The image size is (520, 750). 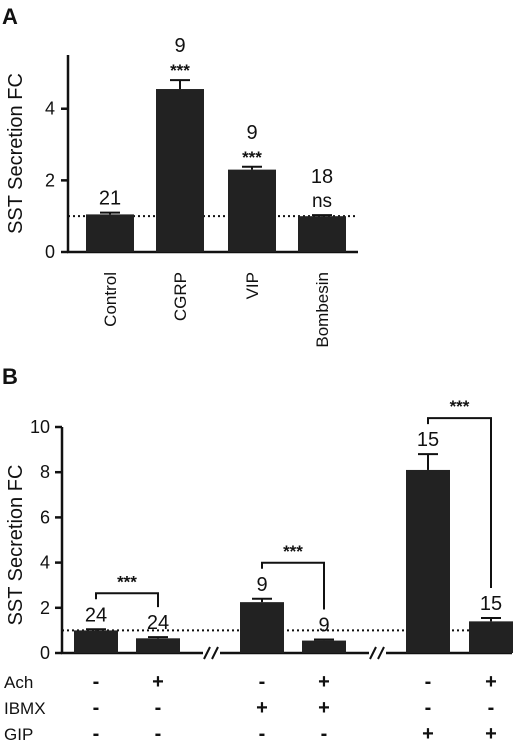 I want to click on panel-a-category-label: CGRP, so click(x=180, y=296).